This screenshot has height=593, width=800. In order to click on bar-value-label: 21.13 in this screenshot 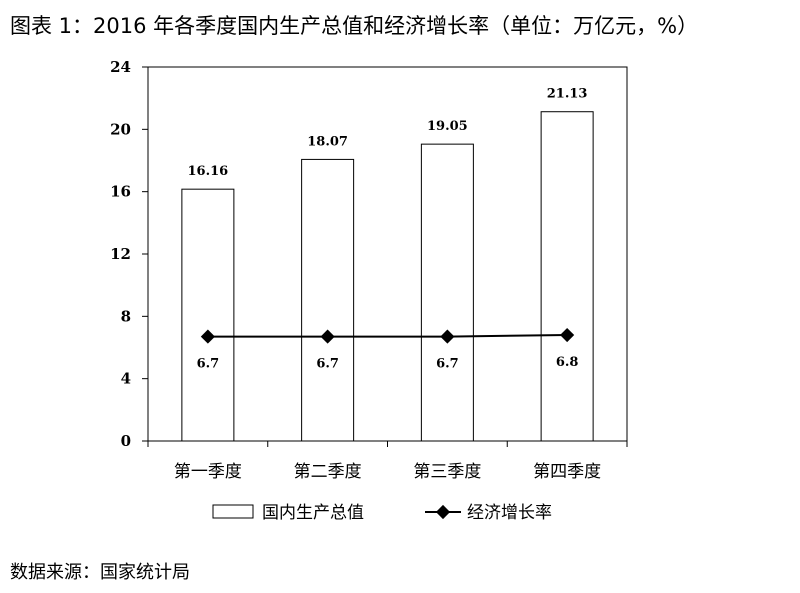, I will do `click(567, 94)`.